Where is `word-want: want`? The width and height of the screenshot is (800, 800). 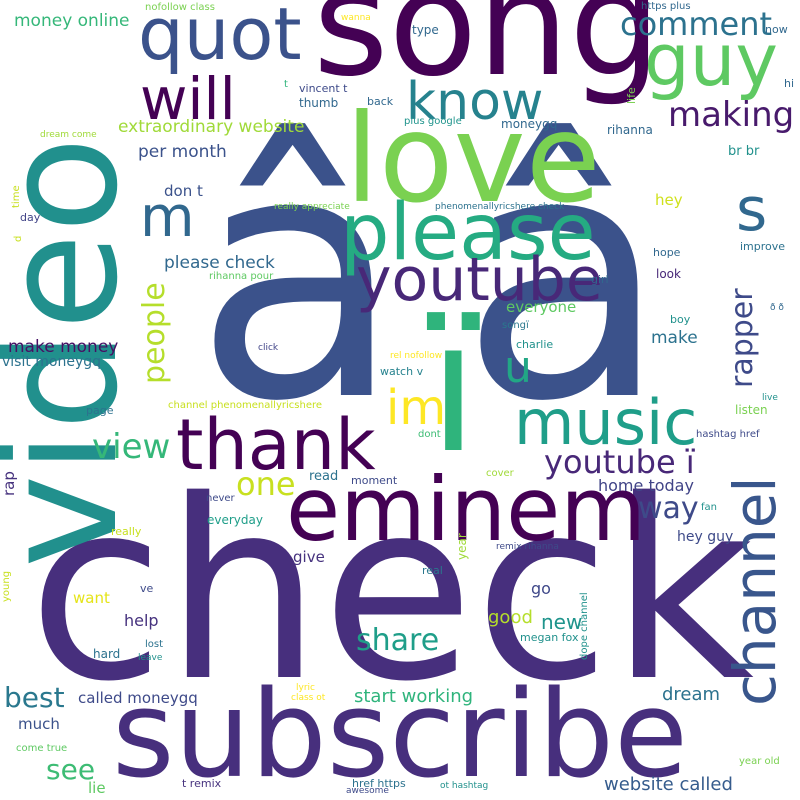 word-want: want is located at coordinates (91, 598).